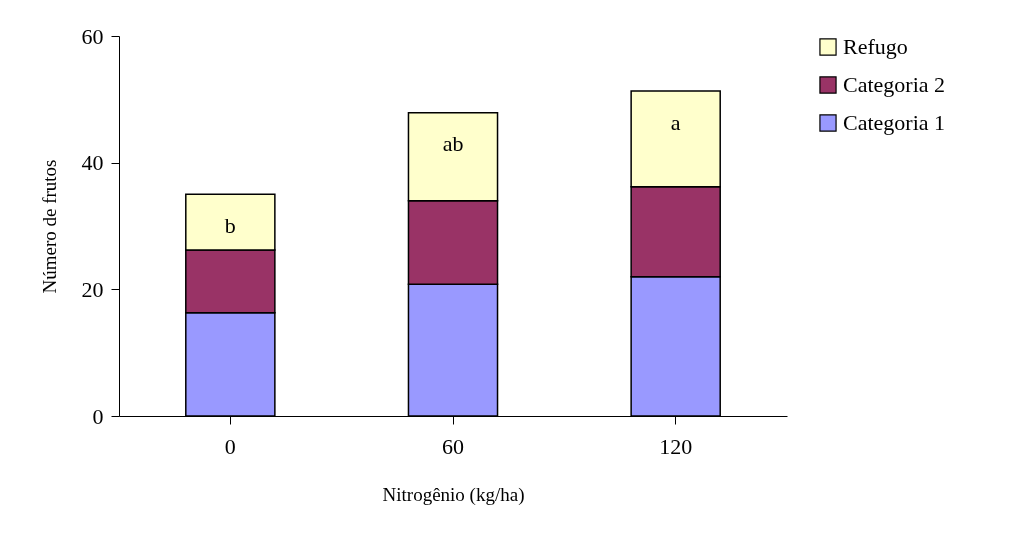 The height and width of the screenshot is (545, 1030). Describe the element at coordinates (453, 494) in the screenshot. I see `x-axis-title: Nitrogênio (kg/ha)` at that location.